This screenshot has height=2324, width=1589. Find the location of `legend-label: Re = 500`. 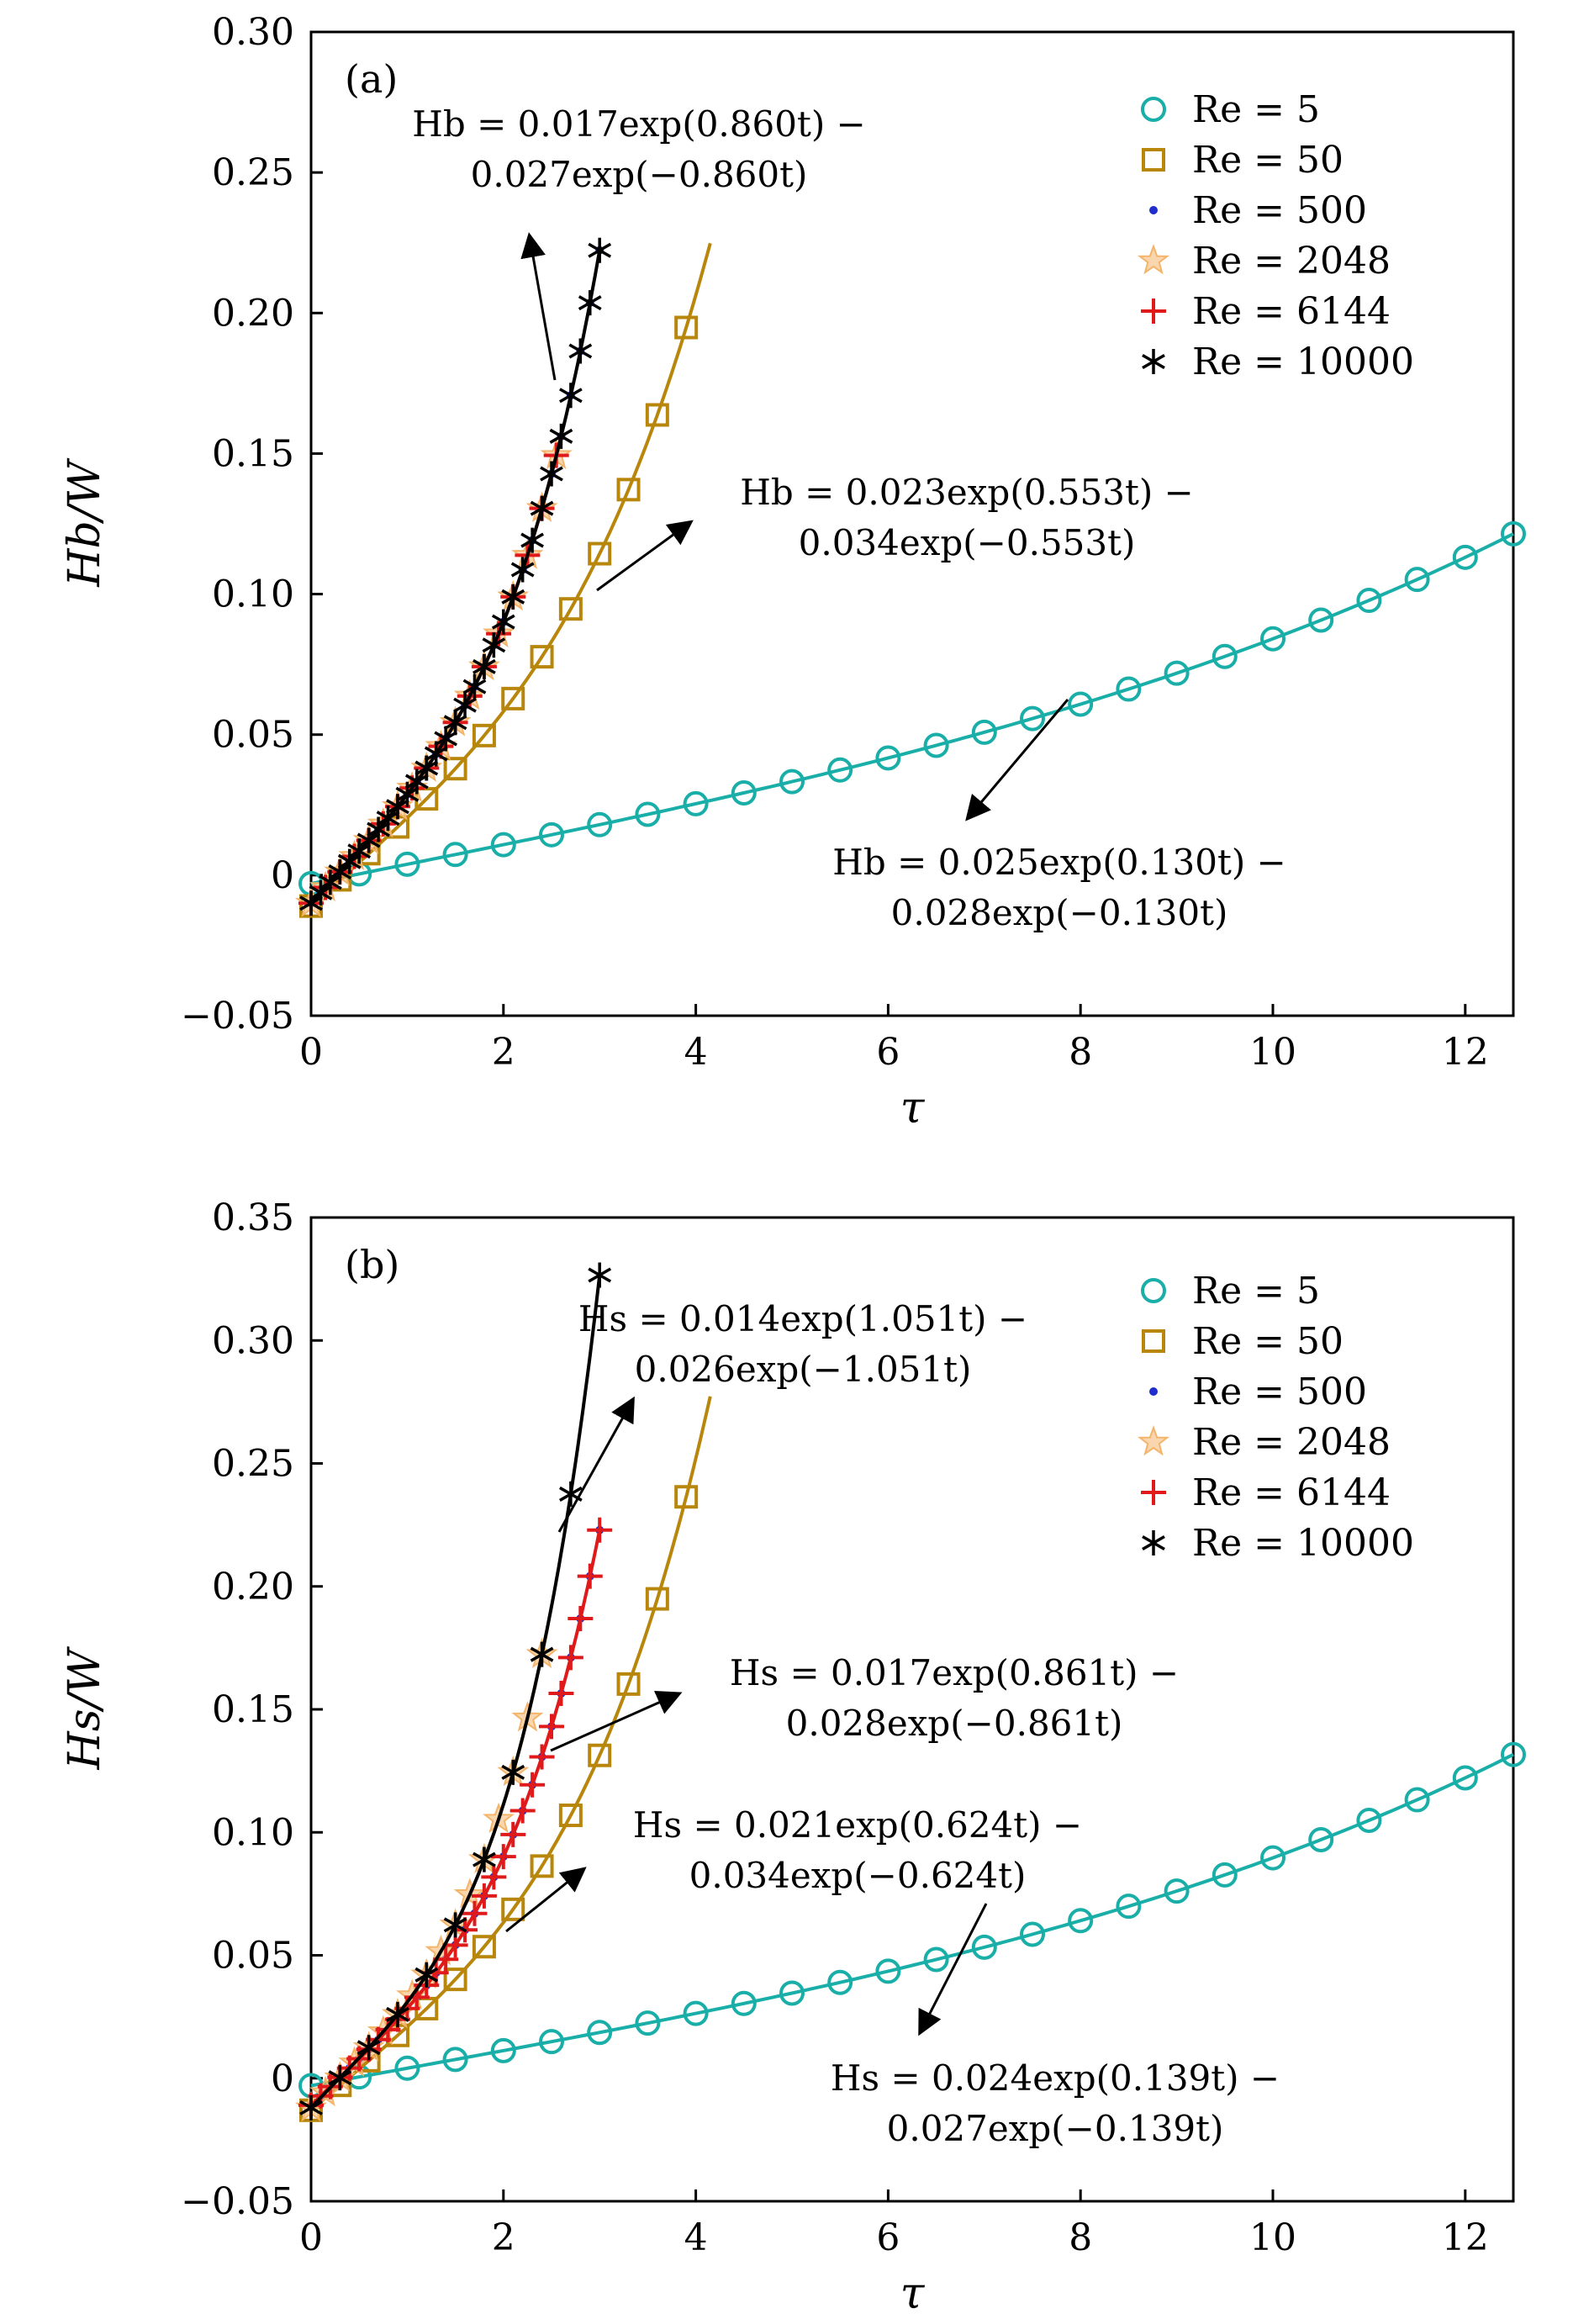

legend-label: Re = 500 is located at coordinates (1279, 210).